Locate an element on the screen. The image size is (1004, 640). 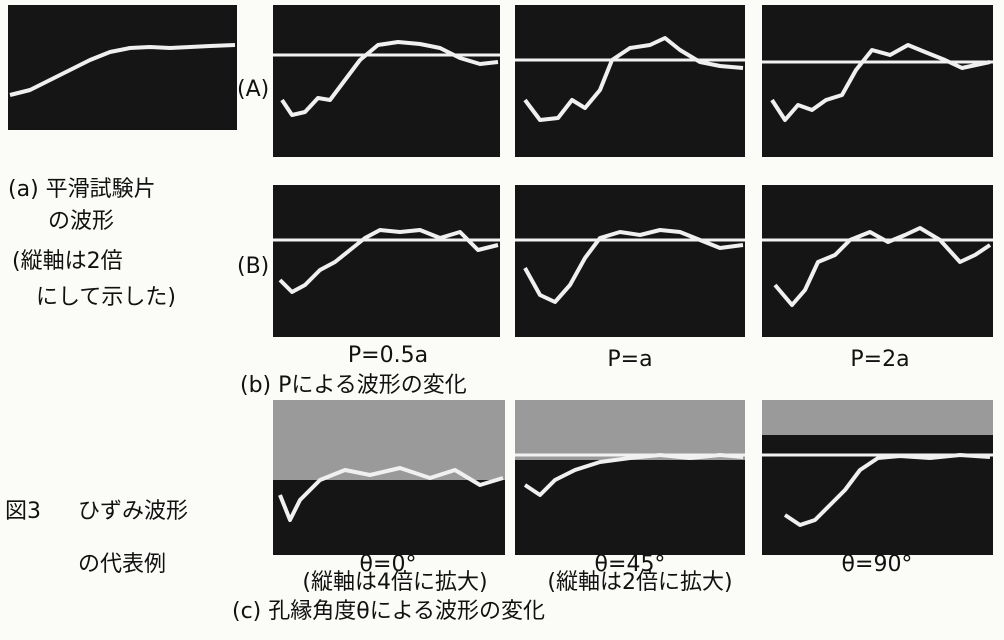
photo-b3 is located at coordinates (877, 261).